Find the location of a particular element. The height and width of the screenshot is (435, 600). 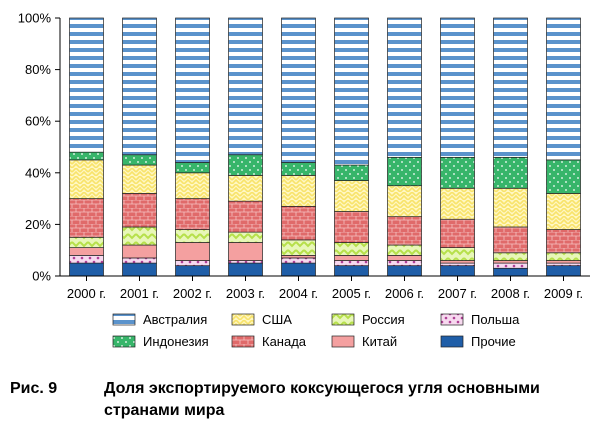

x-tick-label: 2001 г. is located at coordinates (139, 293).